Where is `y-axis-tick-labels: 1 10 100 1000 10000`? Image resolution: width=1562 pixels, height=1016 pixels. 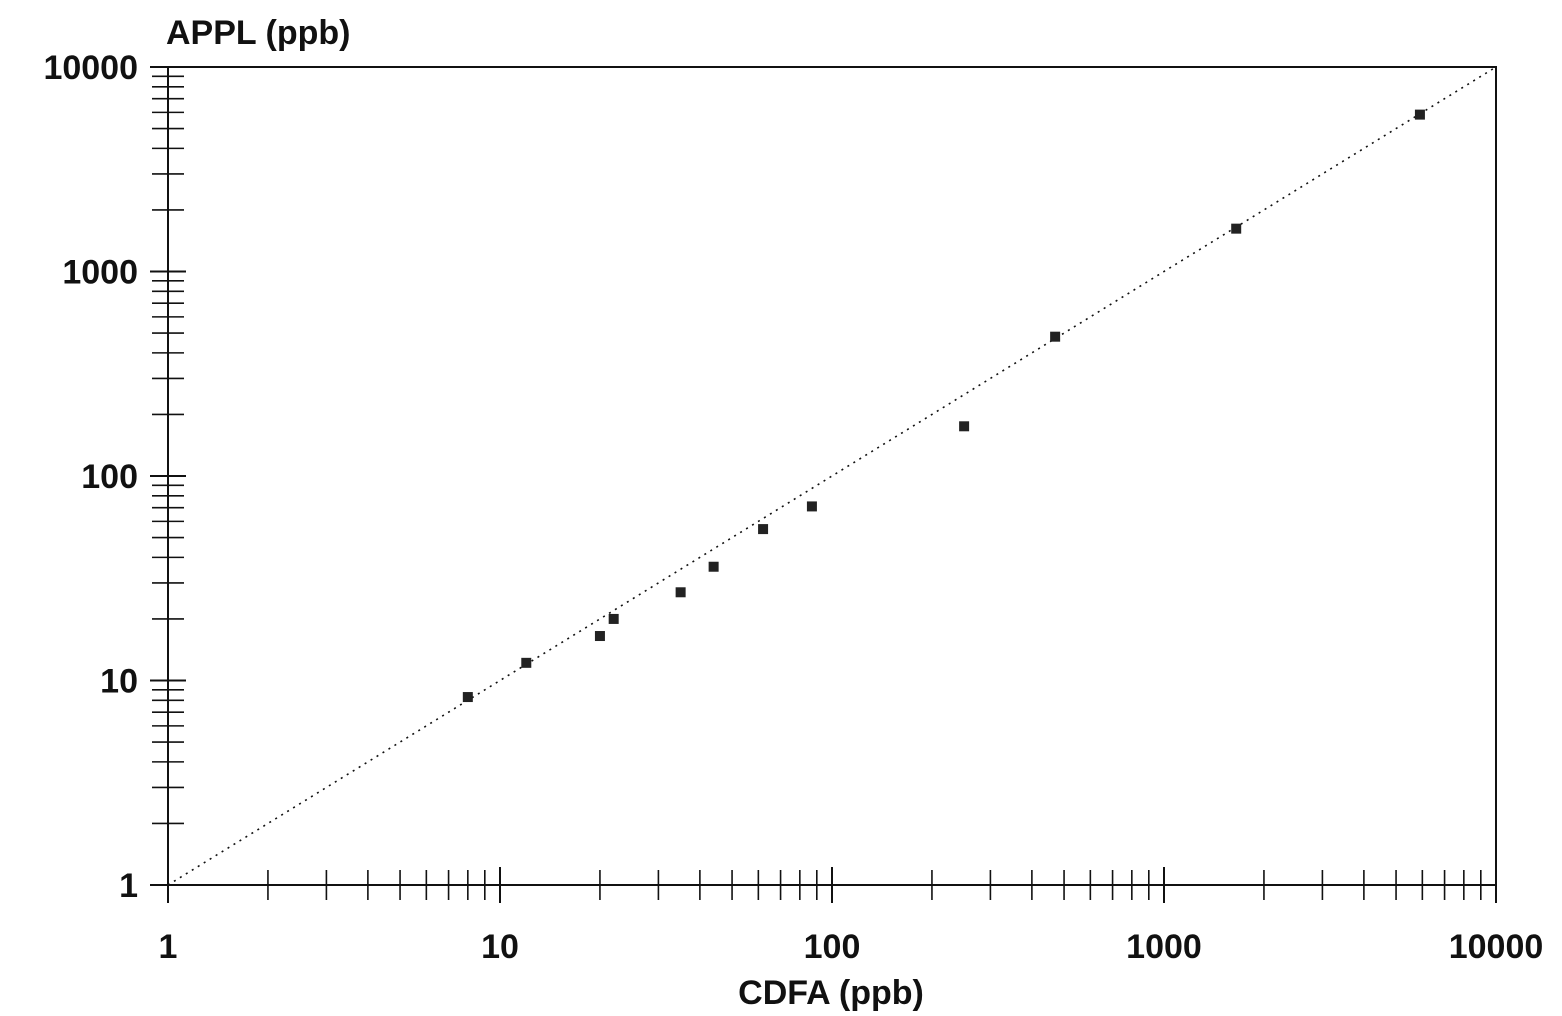 y-axis-tick-labels: 1 10 100 1000 10000 is located at coordinates (90, 477).